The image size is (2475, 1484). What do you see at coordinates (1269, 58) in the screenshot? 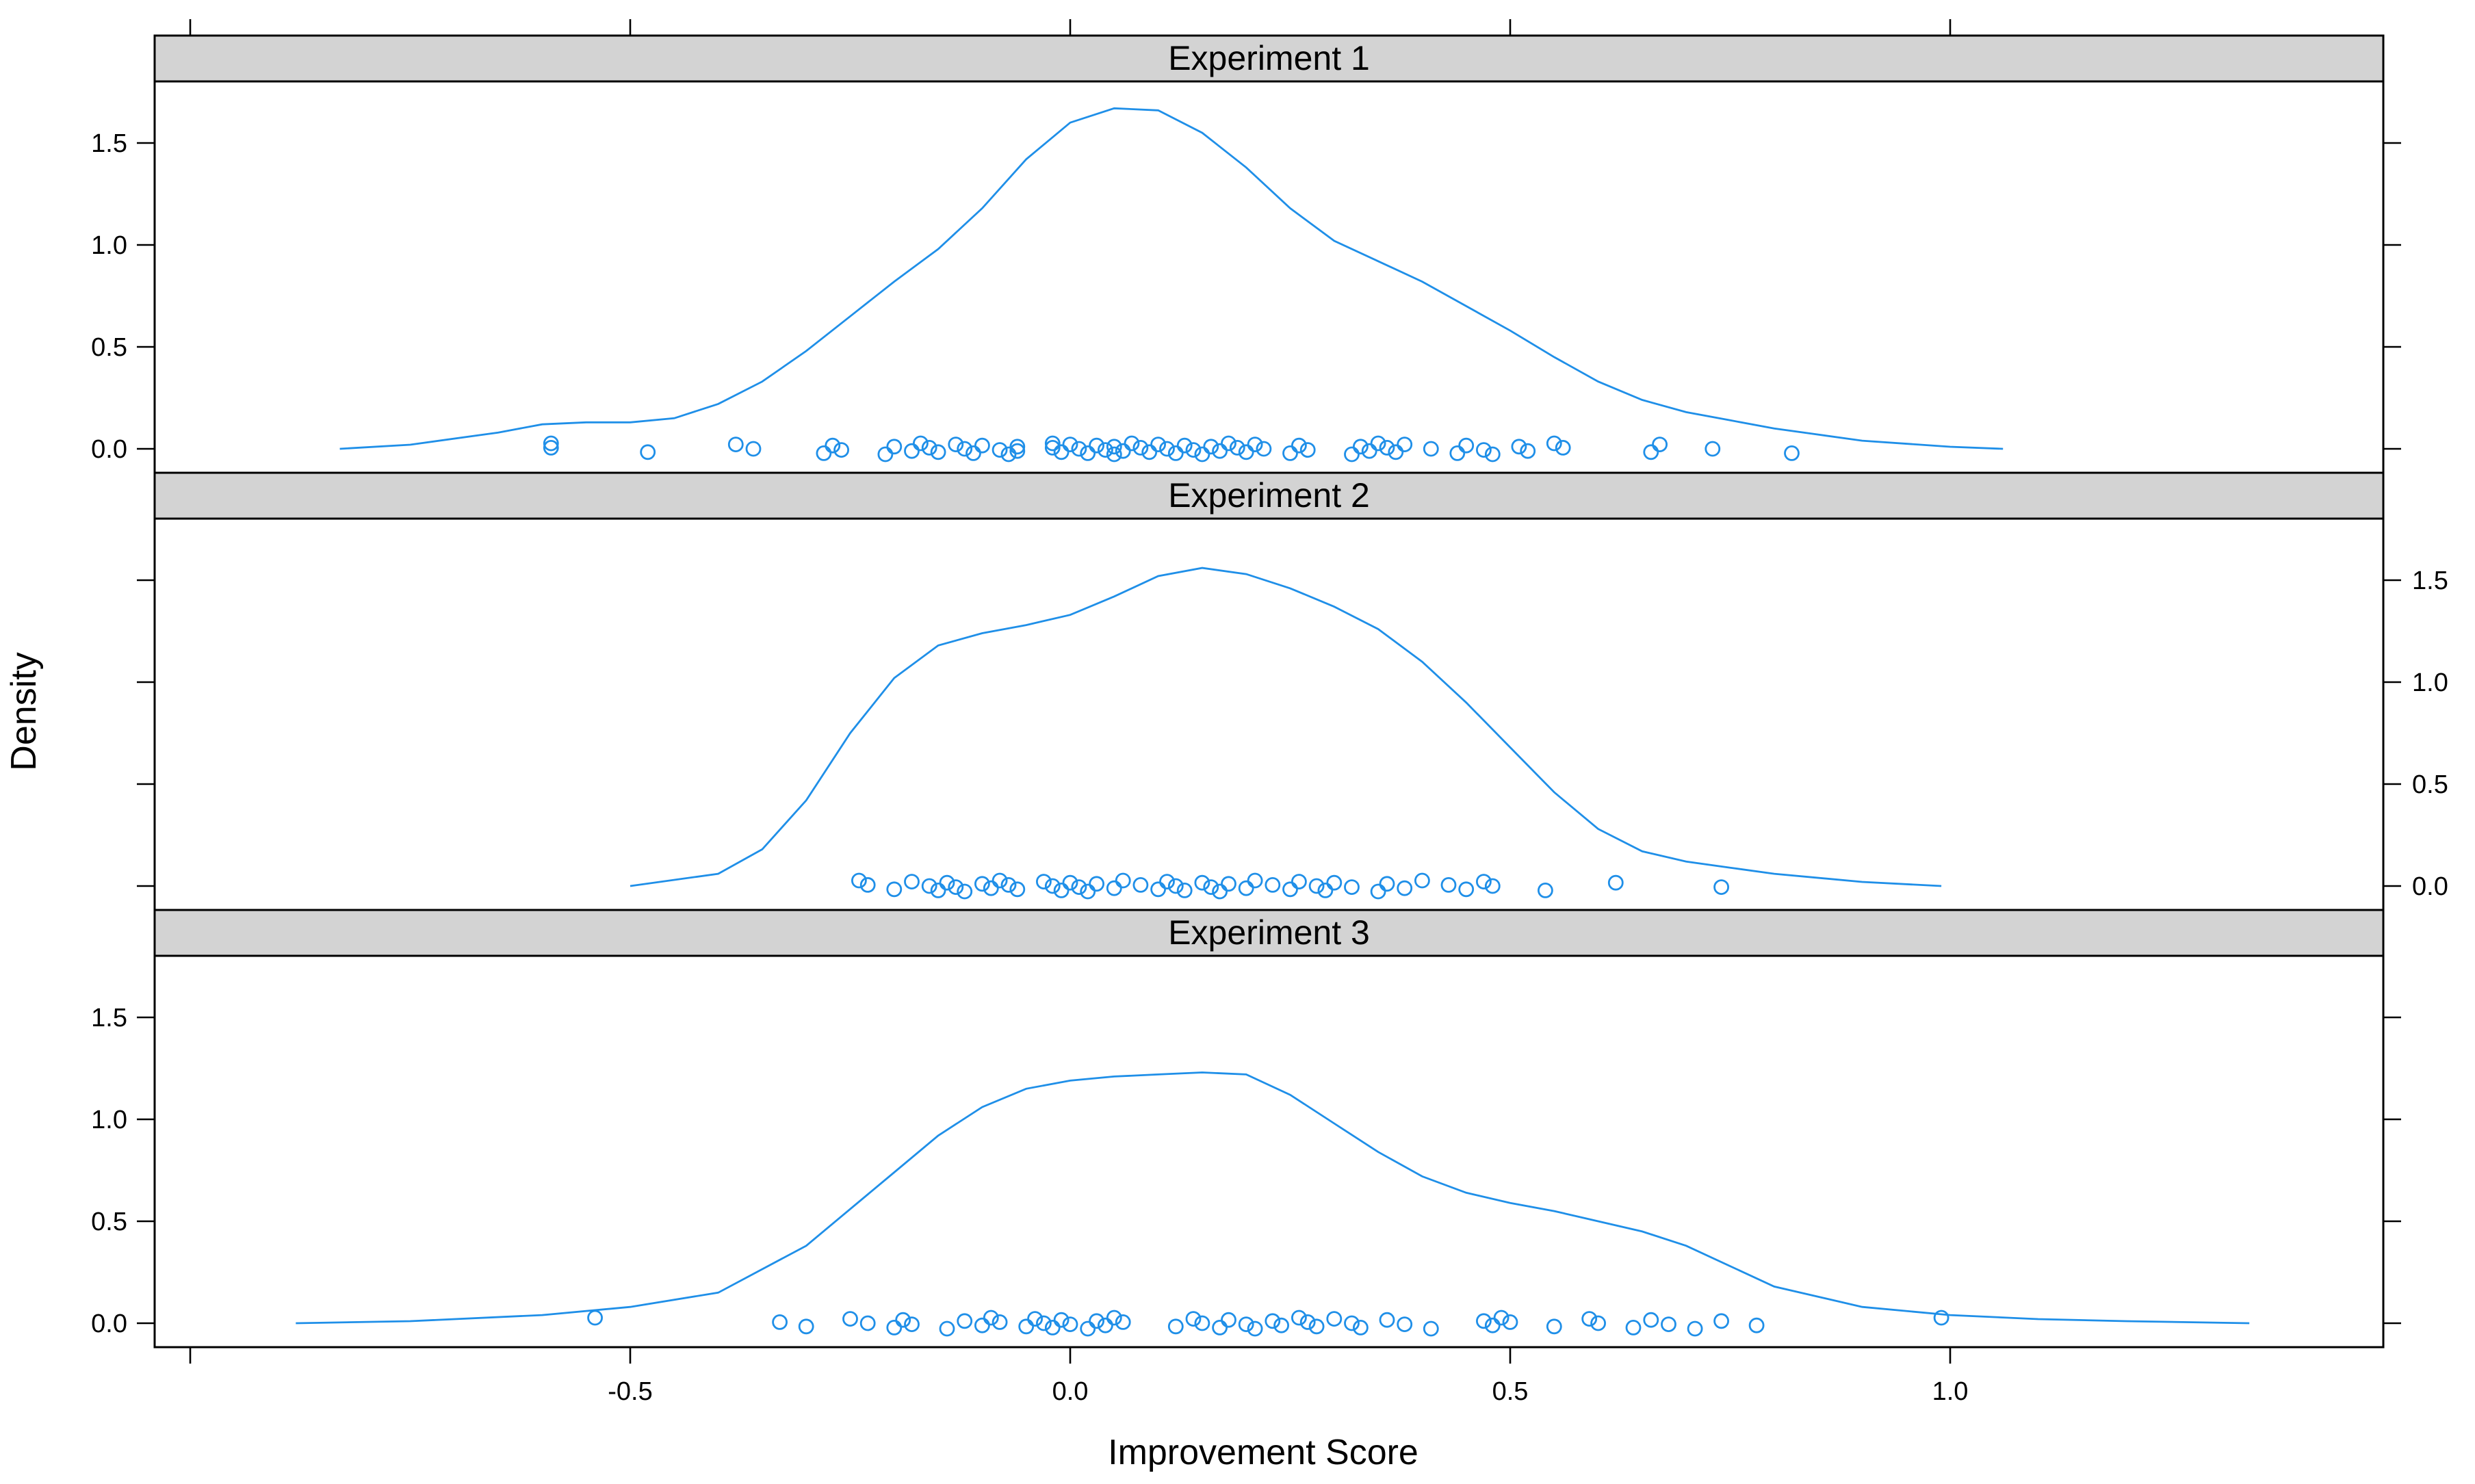
I see `strip-label: Experiment 1` at bounding box center [1269, 58].